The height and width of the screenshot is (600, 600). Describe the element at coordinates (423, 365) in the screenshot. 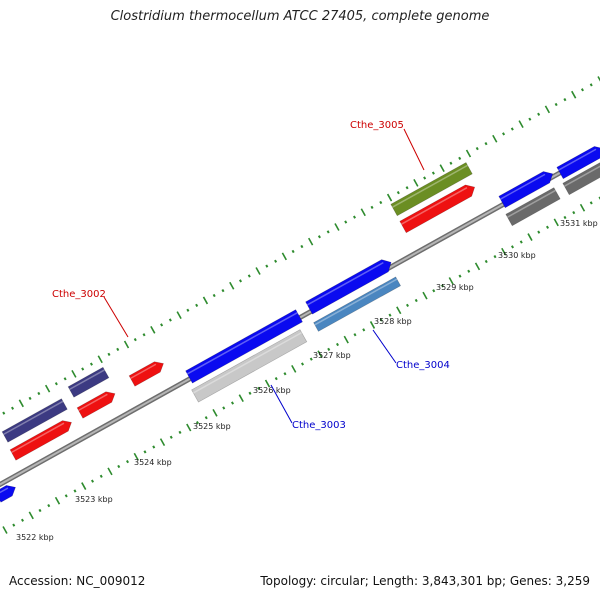

I see `gene-label-cthe-3004: Cthe_3004` at that location.